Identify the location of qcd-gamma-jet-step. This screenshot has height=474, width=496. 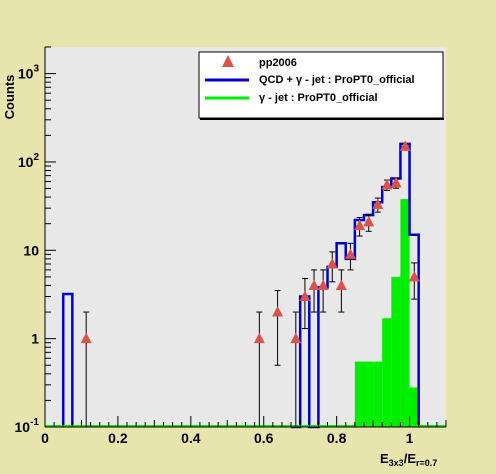
(67, 359).